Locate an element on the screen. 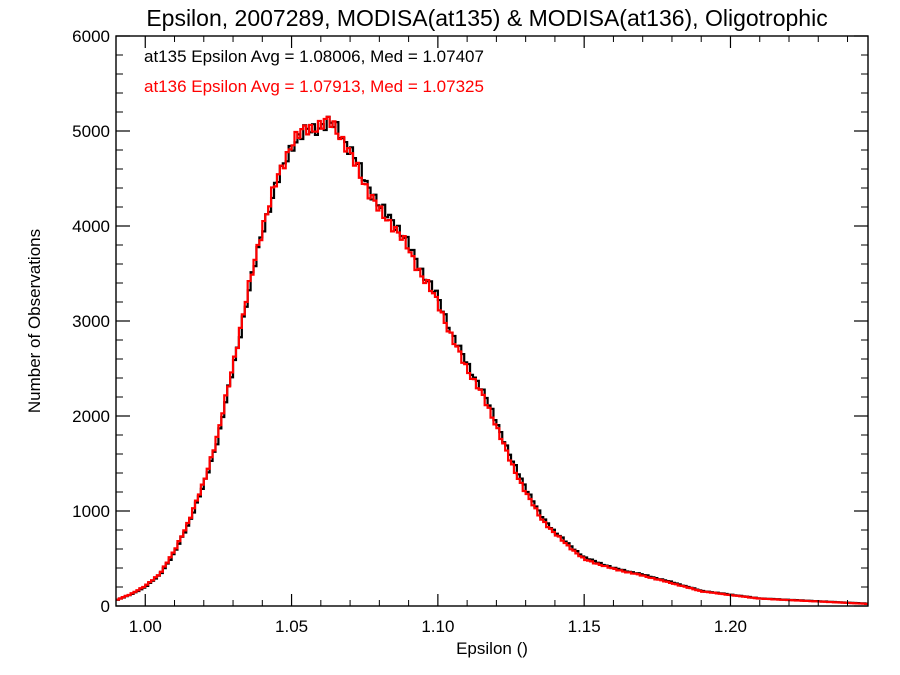 Image resolution: width=900 pixels, height=675 pixels. x-tick-label: 1.15 is located at coordinates (584, 626).